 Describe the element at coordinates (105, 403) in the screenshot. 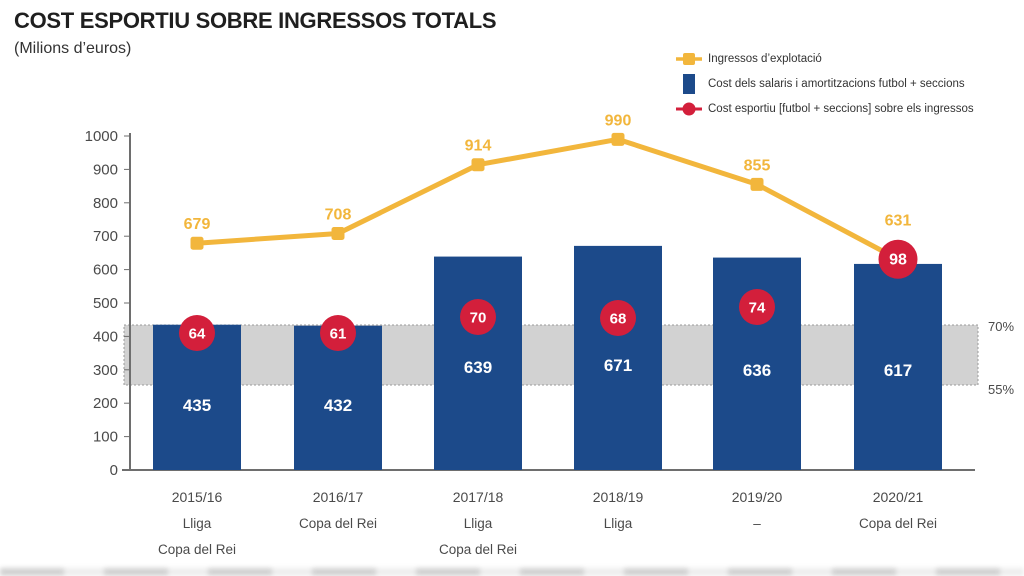

I see `y-axis-label: 200` at that location.